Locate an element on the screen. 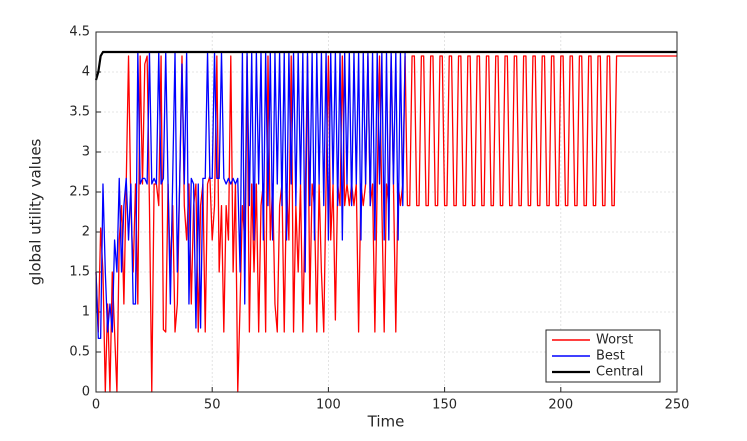 The width and height of the screenshot is (747, 441). y-tick-label: 3 is located at coordinates (86, 152).